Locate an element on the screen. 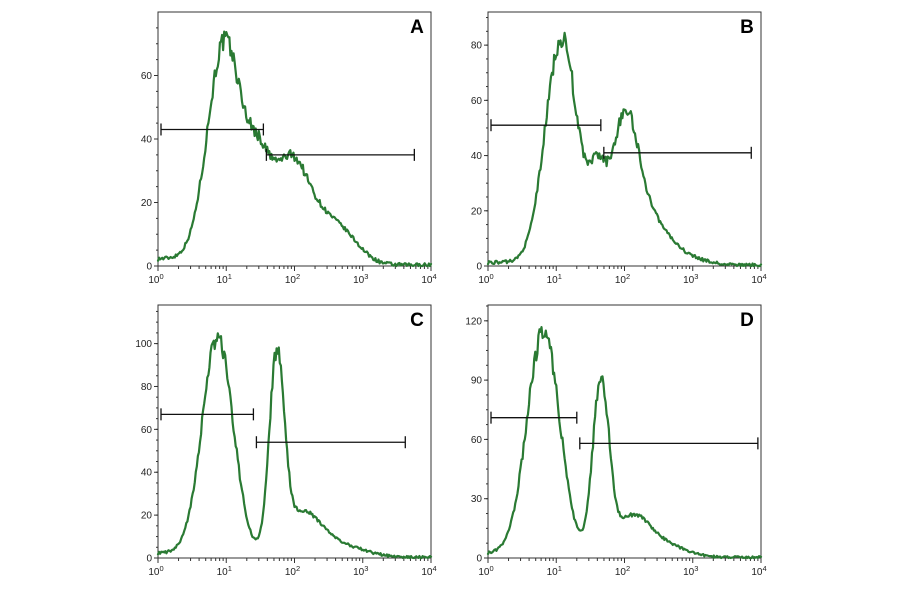 The height and width of the screenshot is (594, 900). y-tick-label: 30 is located at coordinates (477, 499).